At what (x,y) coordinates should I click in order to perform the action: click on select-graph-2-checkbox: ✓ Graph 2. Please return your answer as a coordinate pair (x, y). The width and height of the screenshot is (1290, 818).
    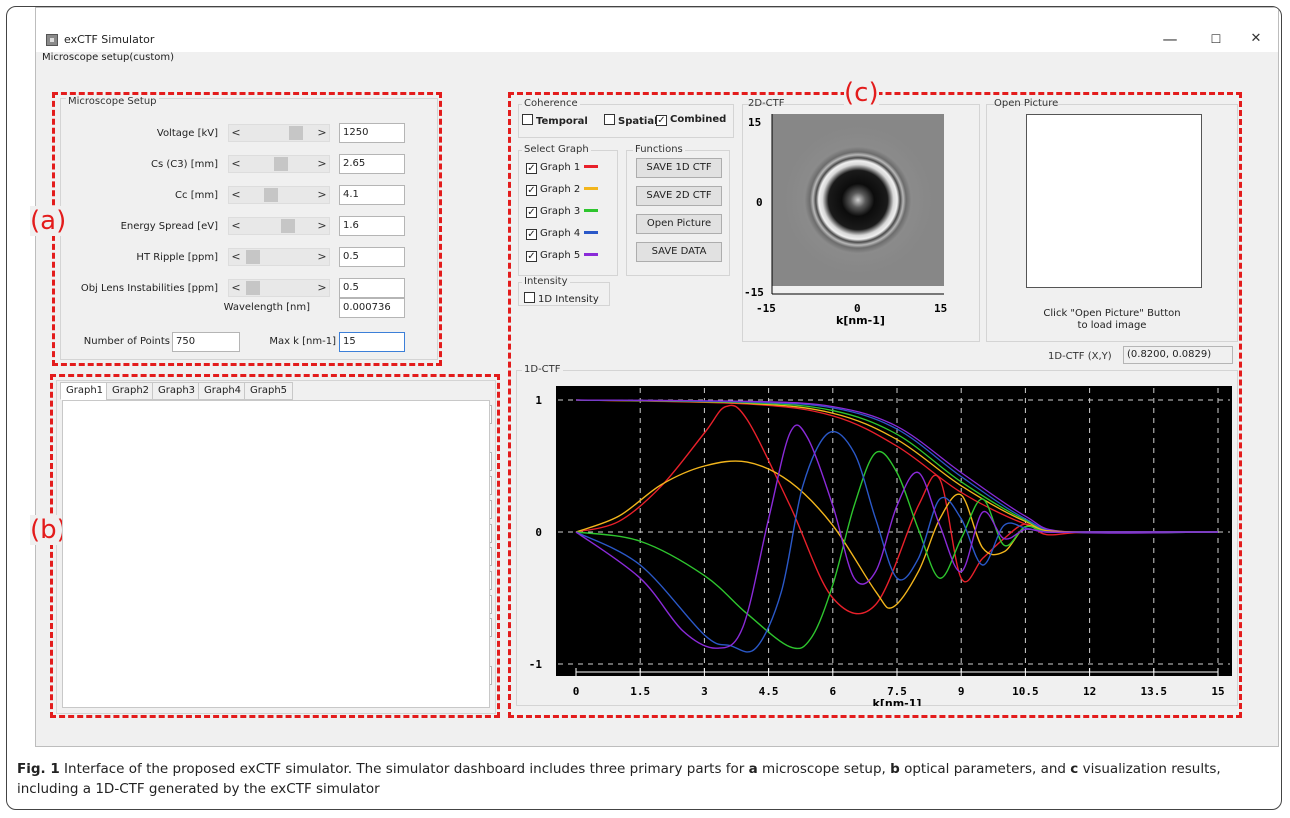
    Looking at the image, I should click on (562, 190).